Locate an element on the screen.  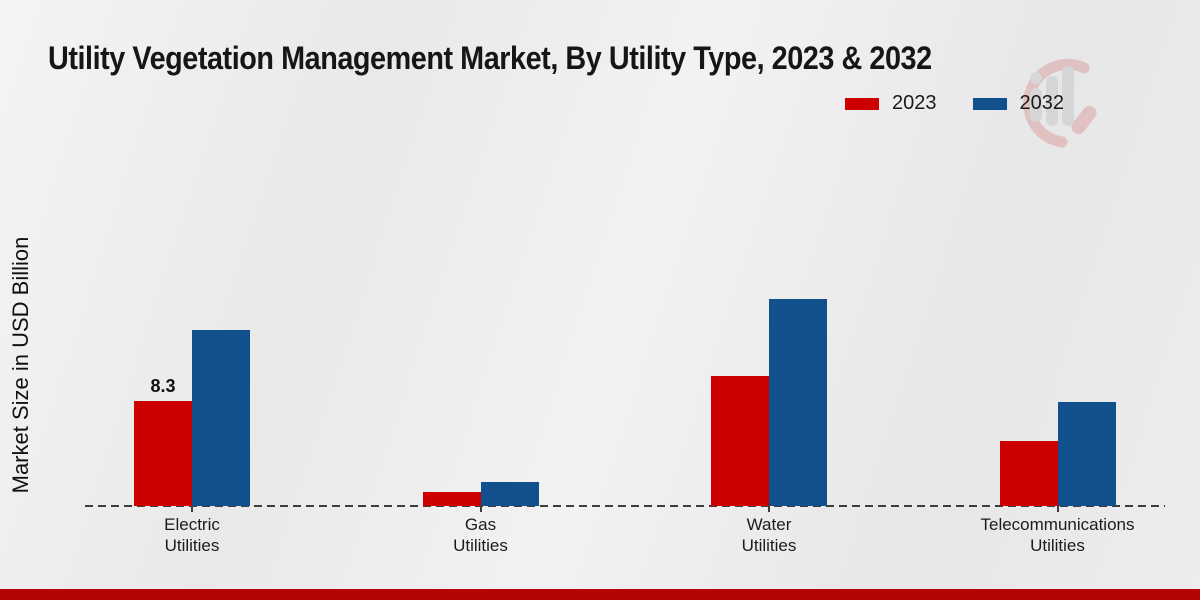
legend-item-2023: 2023 is located at coordinates (891, 103).